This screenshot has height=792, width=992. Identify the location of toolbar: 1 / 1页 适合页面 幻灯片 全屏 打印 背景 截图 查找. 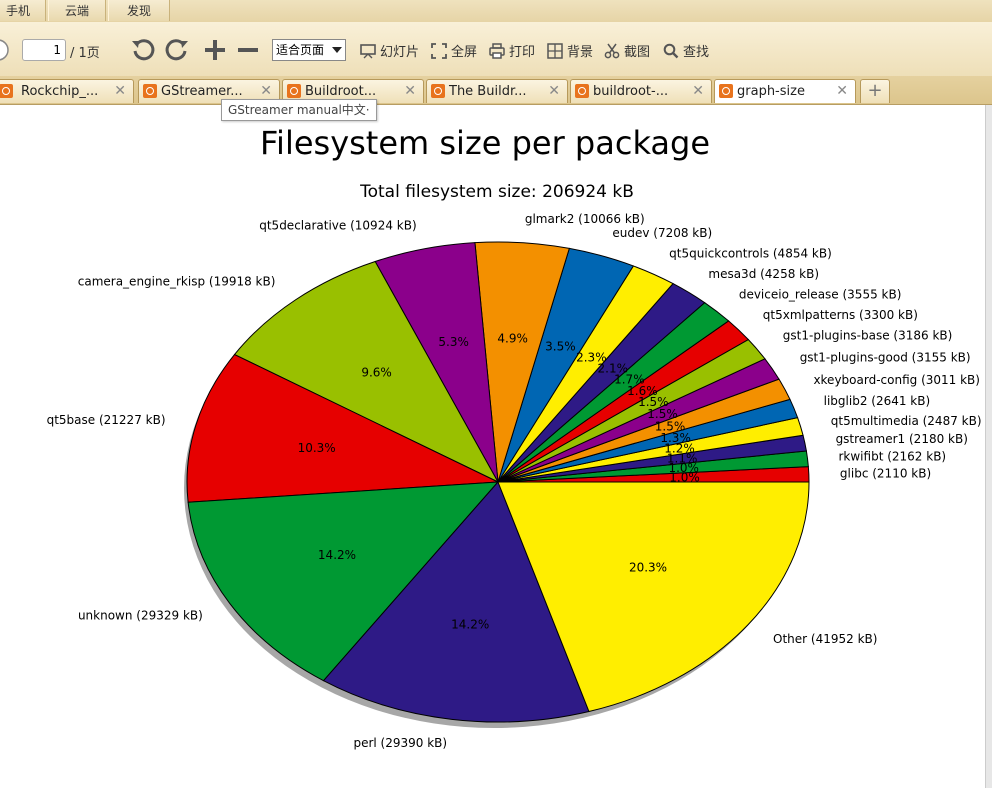
(496, 49).